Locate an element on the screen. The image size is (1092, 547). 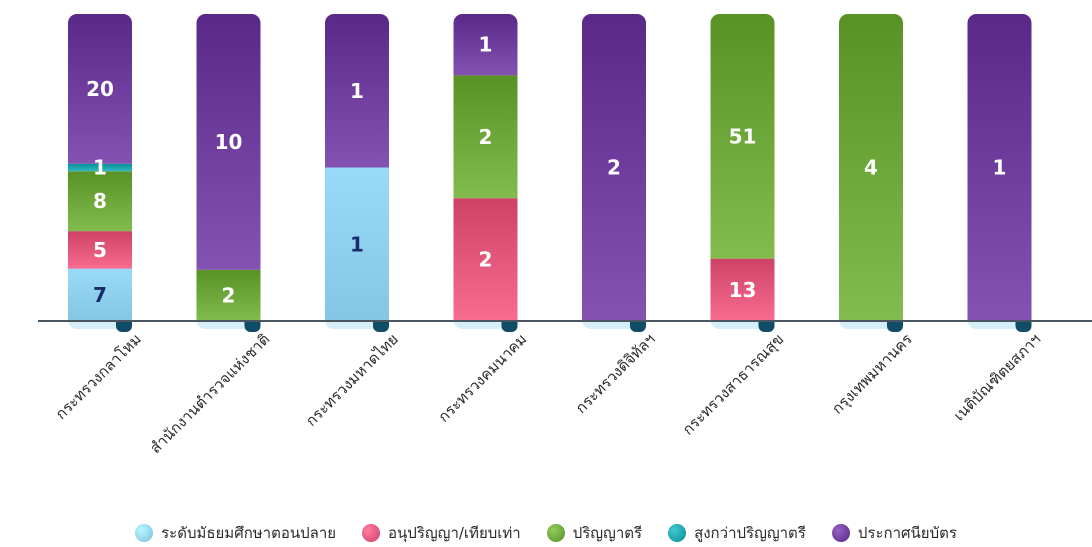
data-label: 4 is located at coordinates (871, 168).